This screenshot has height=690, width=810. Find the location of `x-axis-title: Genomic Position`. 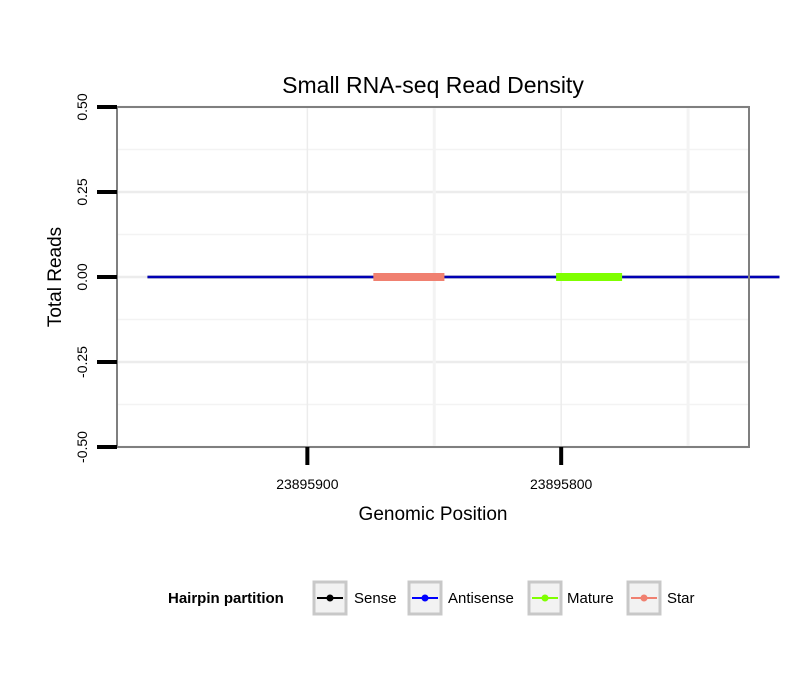

x-axis-title: Genomic Position is located at coordinates (433, 514).